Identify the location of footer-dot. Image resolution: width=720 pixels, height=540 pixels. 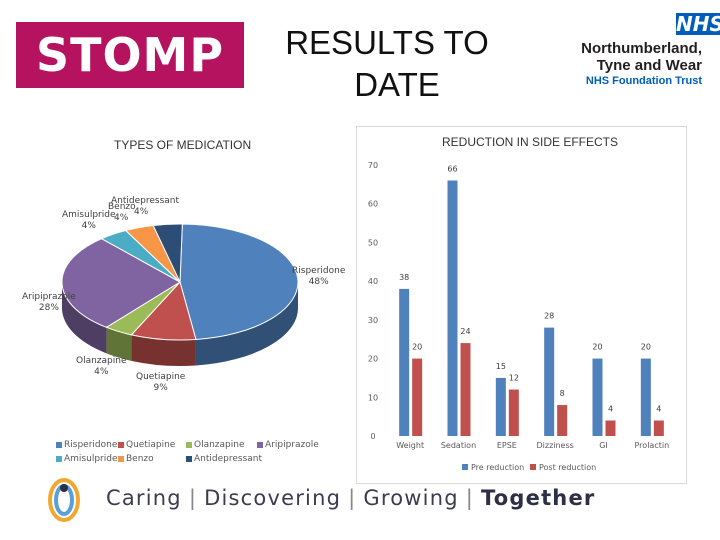
(64, 488).